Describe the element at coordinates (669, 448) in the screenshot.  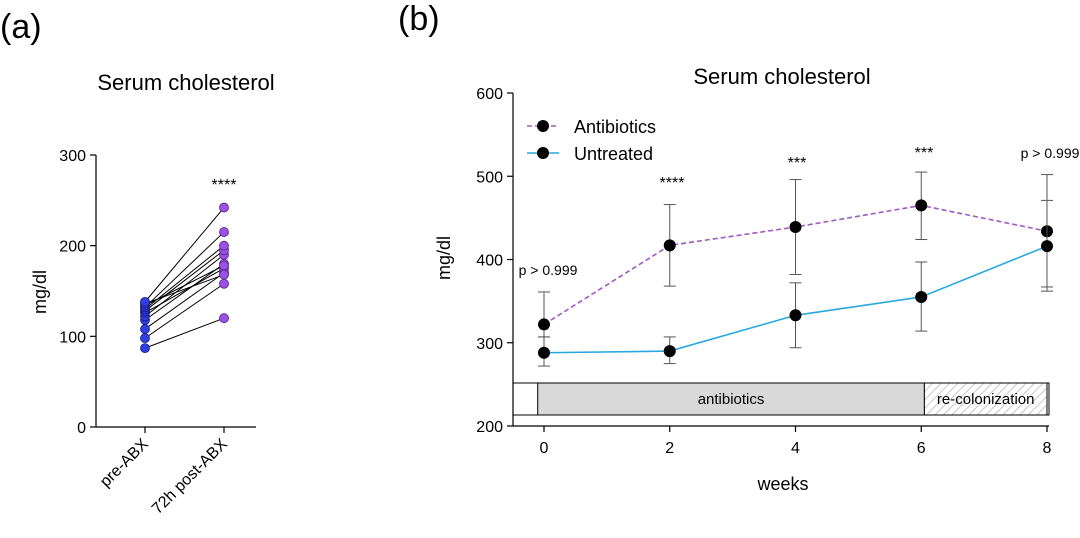
I see `x-tick-label: 2` at that location.